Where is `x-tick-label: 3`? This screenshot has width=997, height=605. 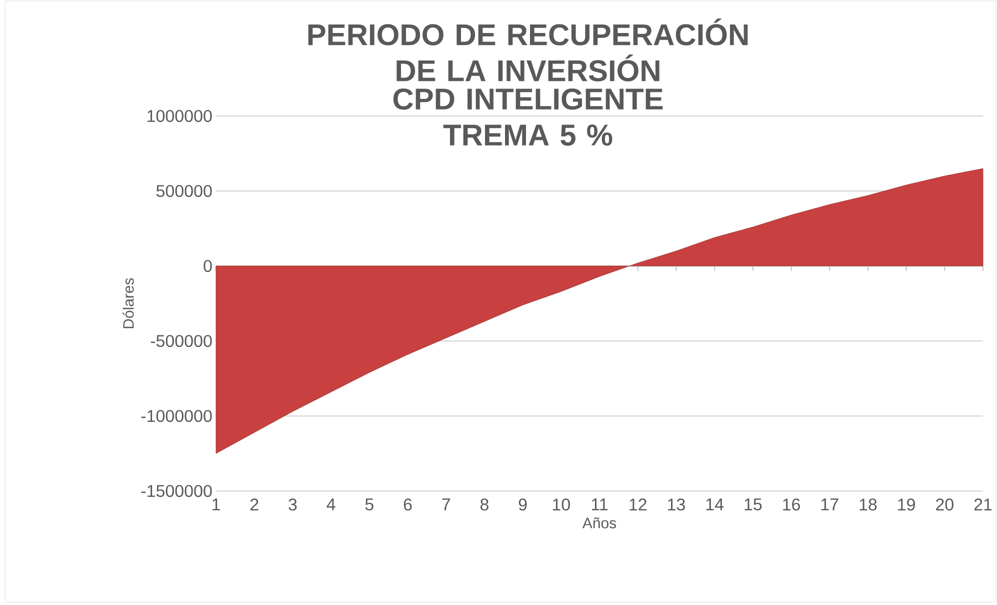
x-tick-label: 3 is located at coordinates (292, 504).